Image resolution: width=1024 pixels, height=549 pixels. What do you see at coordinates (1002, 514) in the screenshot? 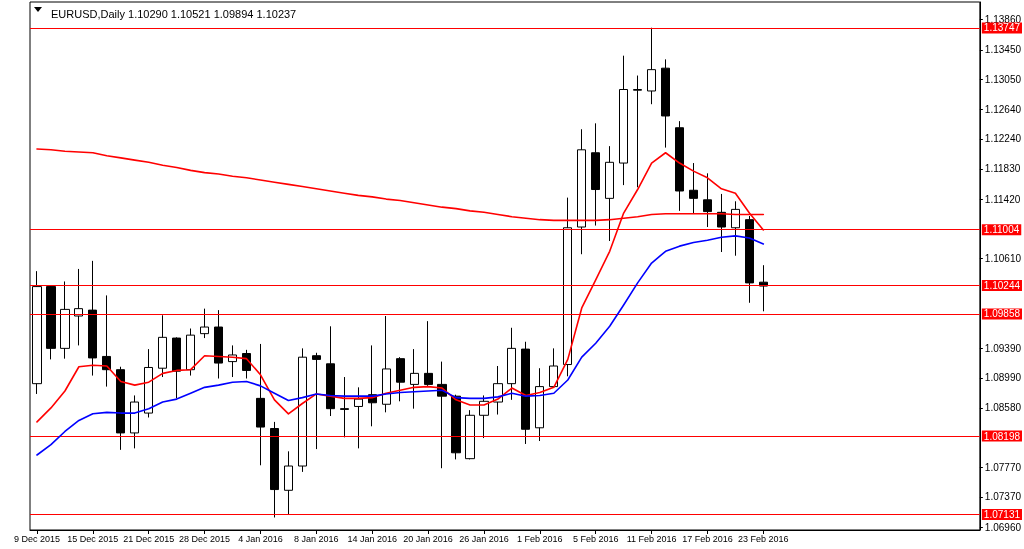
I see `ref-line-label: 1.07131` at bounding box center [1002, 514].